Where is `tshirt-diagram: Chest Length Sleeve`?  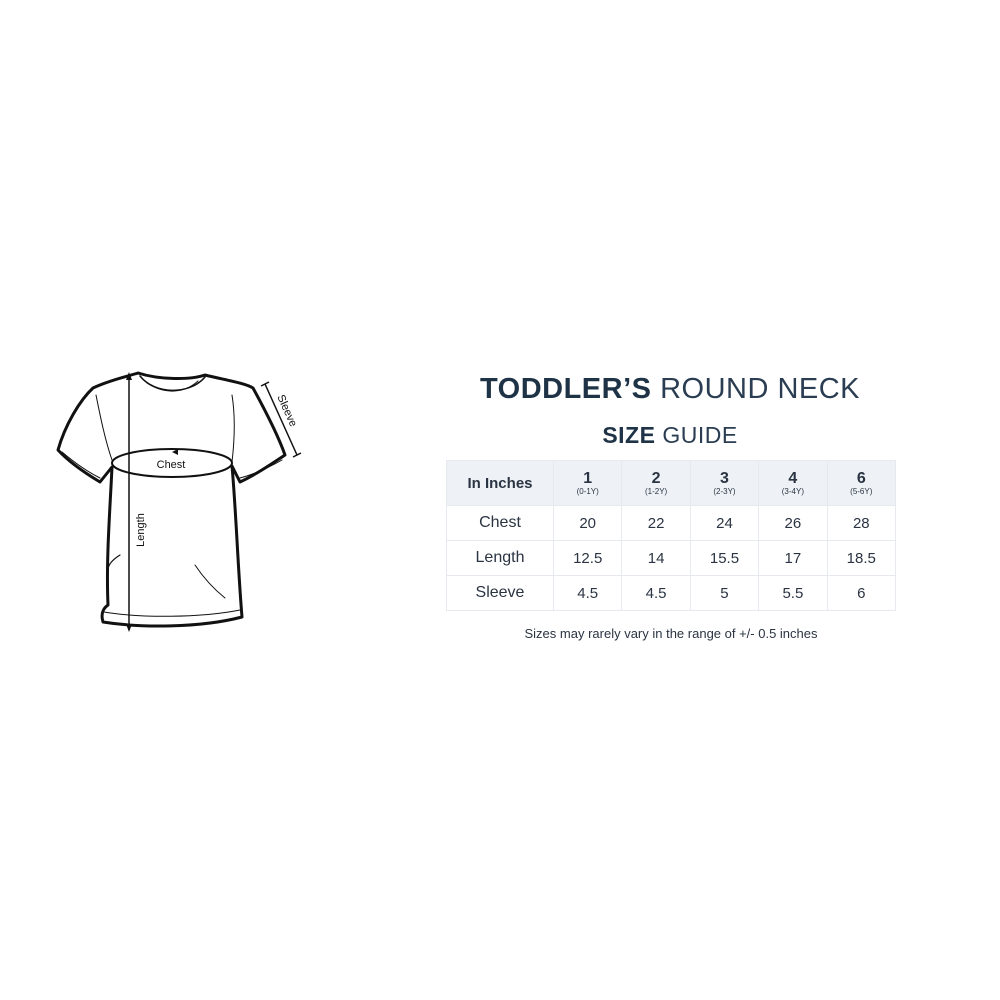
tshirt-diagram: Chest Length Sleeve is located at coordinates (179, 501).